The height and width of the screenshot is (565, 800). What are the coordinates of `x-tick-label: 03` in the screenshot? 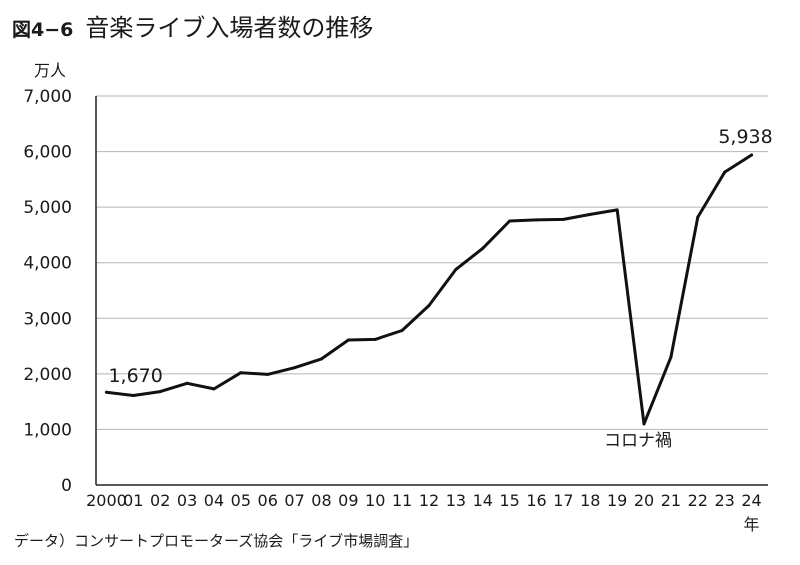 It's located at (187, 500).